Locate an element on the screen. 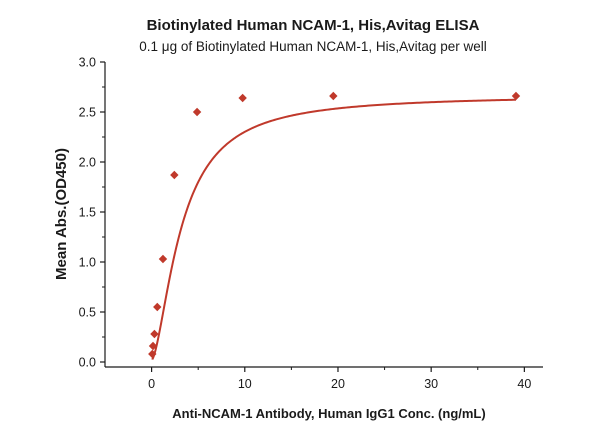 The width and height of the screenshot is (599, 428). y-tick-label: 1.0 is located at coordinates (87, 263).